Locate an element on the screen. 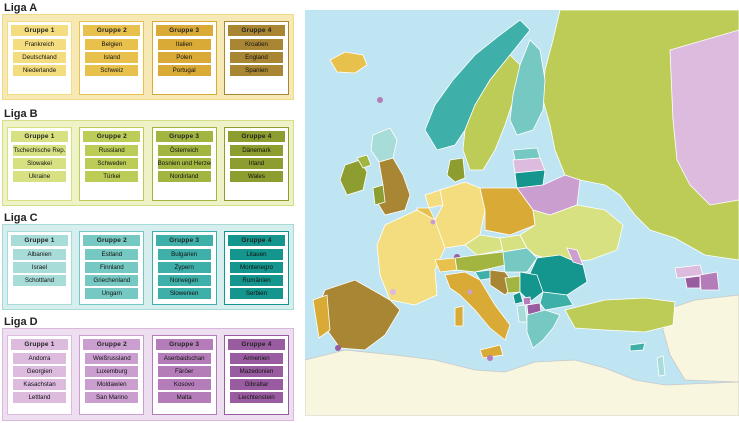 The height and width of the screenshot is (423, 739). team-label: Malta is located at coordinates (184, 397).